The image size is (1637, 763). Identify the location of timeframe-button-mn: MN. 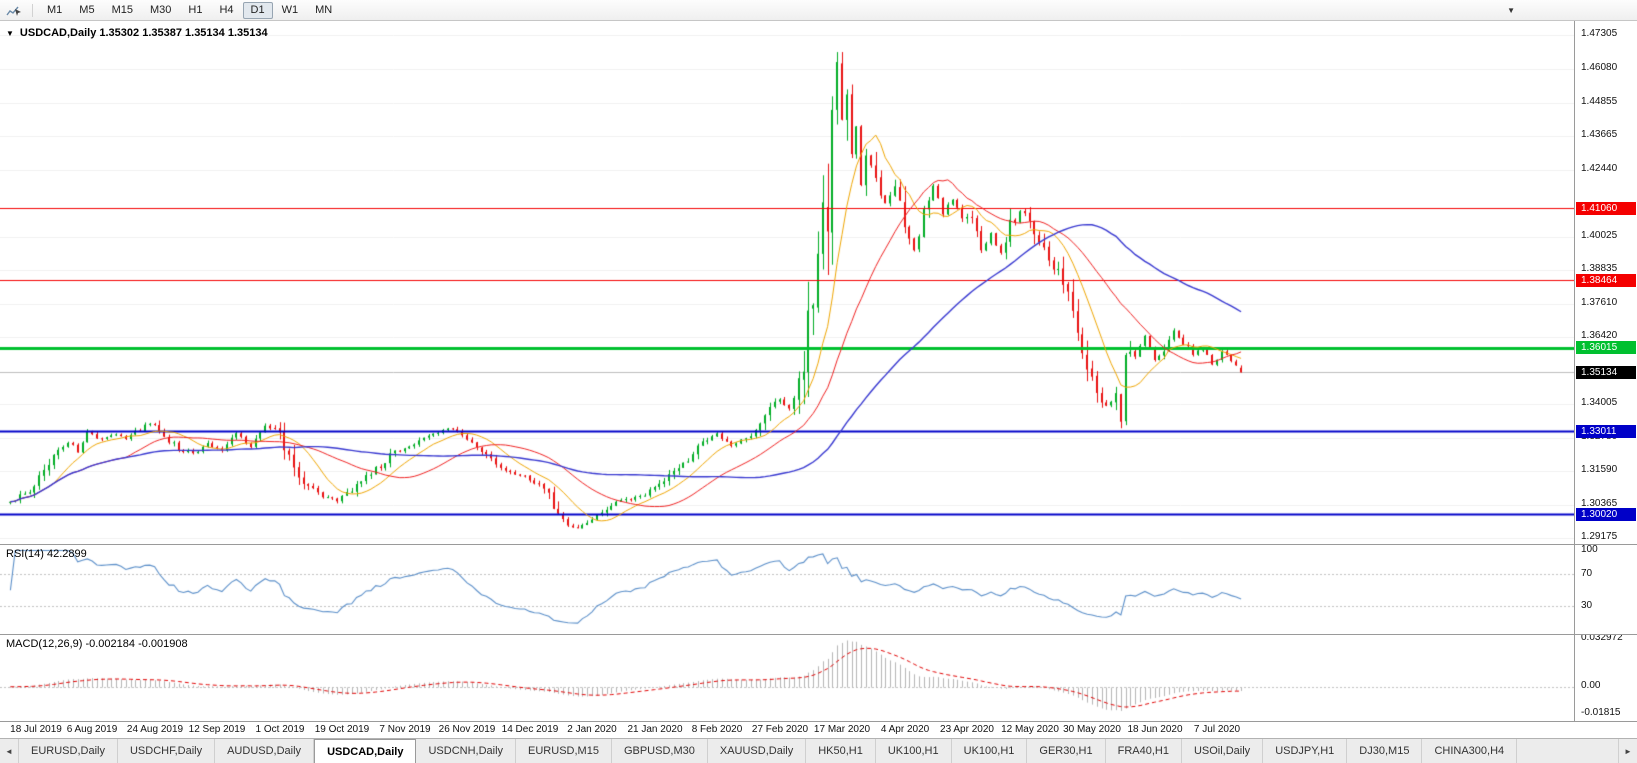
(324, 9).